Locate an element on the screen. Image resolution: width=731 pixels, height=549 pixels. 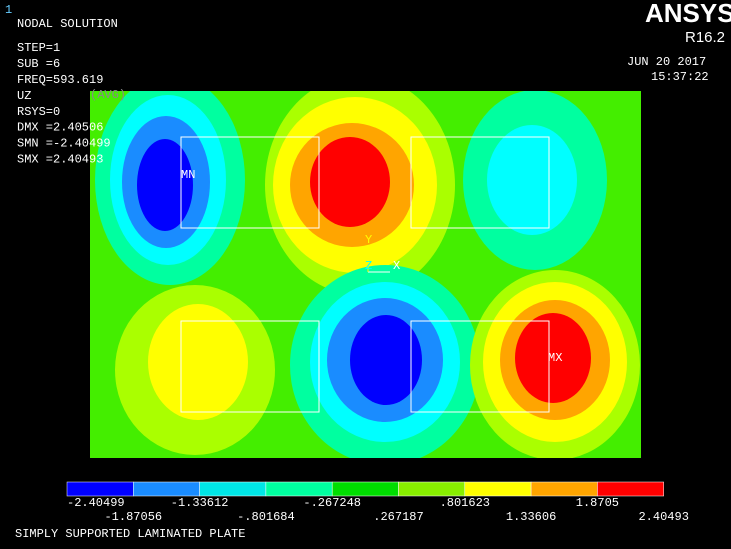
max-label: MX is located at coordinates (555, 358).